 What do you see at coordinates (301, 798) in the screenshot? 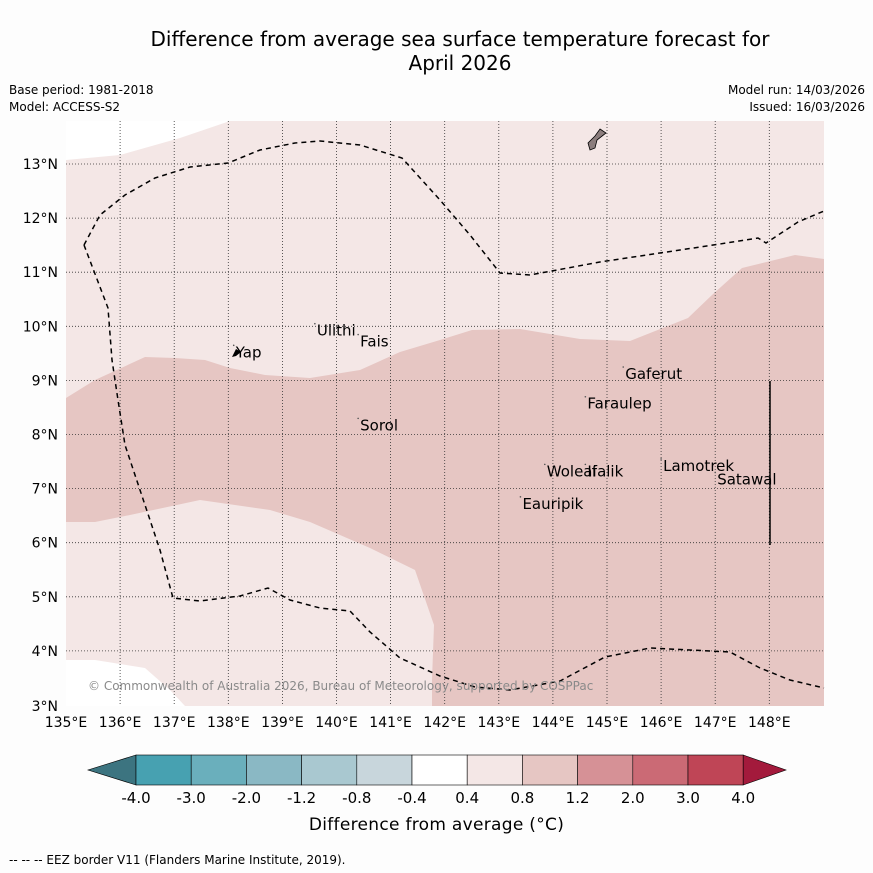
I see `colorbar-tick-label: -1.2` at bounding box center [301, 798].